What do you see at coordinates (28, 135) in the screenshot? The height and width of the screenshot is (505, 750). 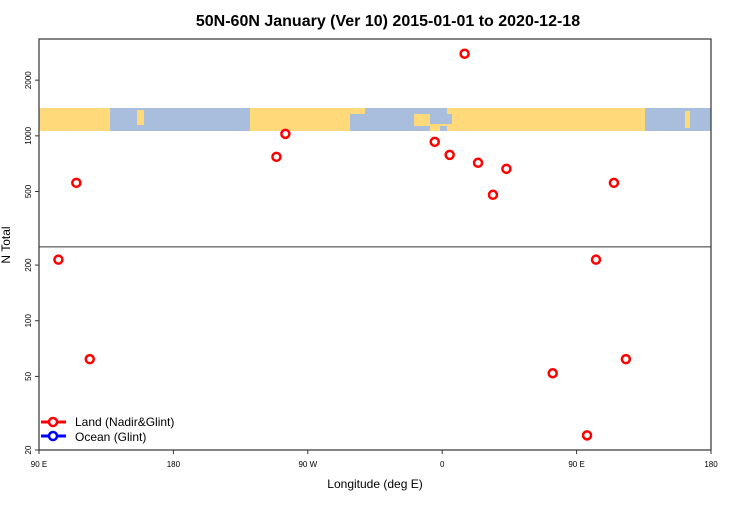 I see `y-tick-label: 1000` at bounding box center [28, 135].